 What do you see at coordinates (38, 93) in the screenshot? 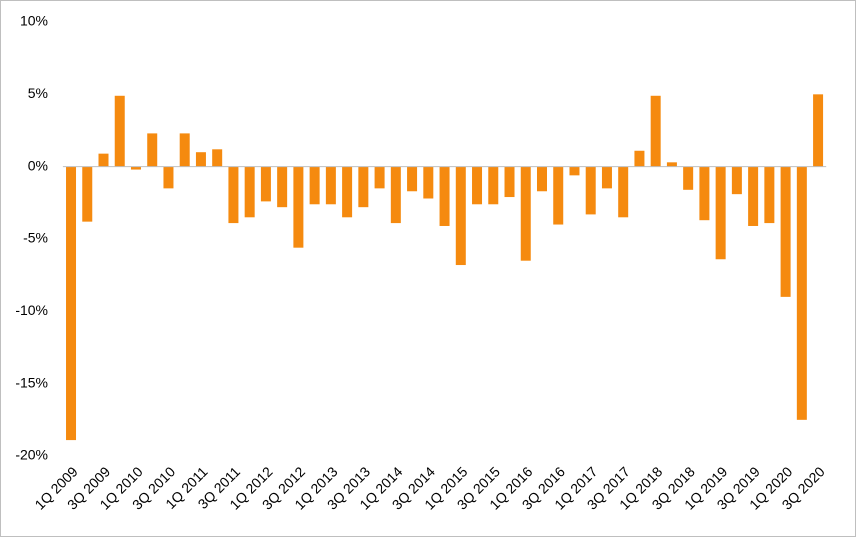
I see `y-tick-label: 5%` at bounding box center [38, 93].